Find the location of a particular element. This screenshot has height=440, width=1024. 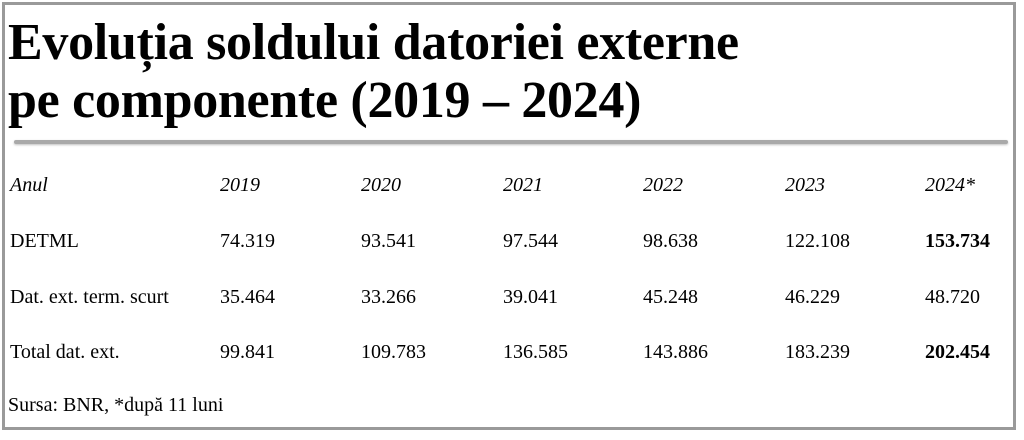

title-divider is located at coordinates (511, 142).